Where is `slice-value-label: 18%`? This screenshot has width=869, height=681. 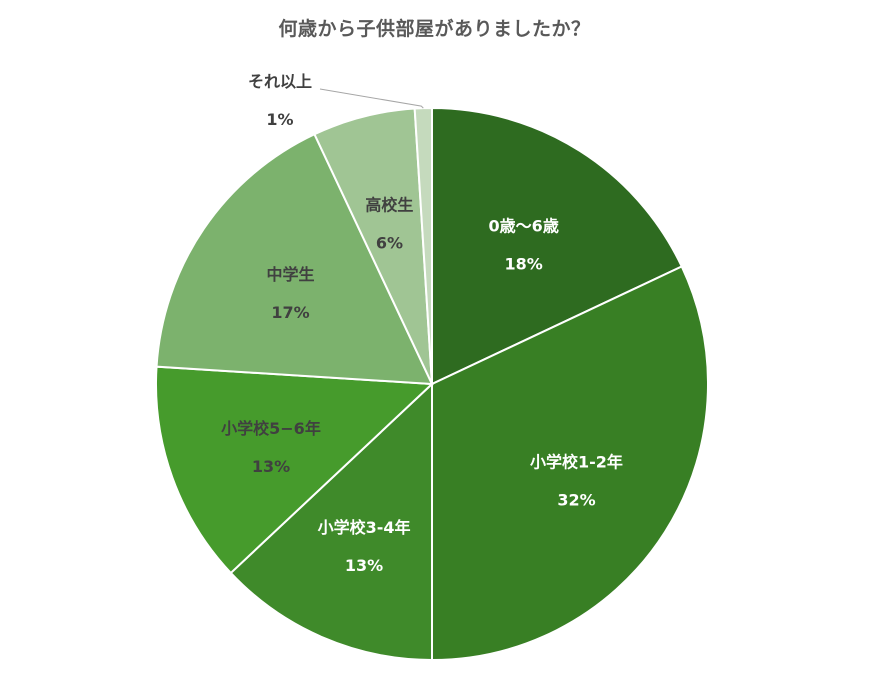
slice-value-label: 18% is located at coordinates (524, 264).